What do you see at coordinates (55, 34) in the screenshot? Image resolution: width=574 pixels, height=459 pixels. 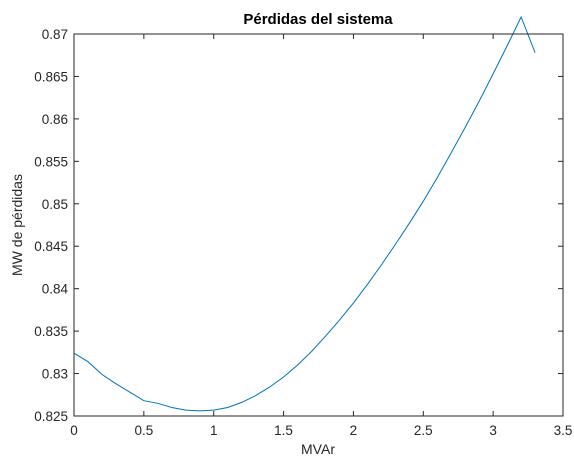 I see `y-tick-label: 0.87` at bounding box center [55, 34].